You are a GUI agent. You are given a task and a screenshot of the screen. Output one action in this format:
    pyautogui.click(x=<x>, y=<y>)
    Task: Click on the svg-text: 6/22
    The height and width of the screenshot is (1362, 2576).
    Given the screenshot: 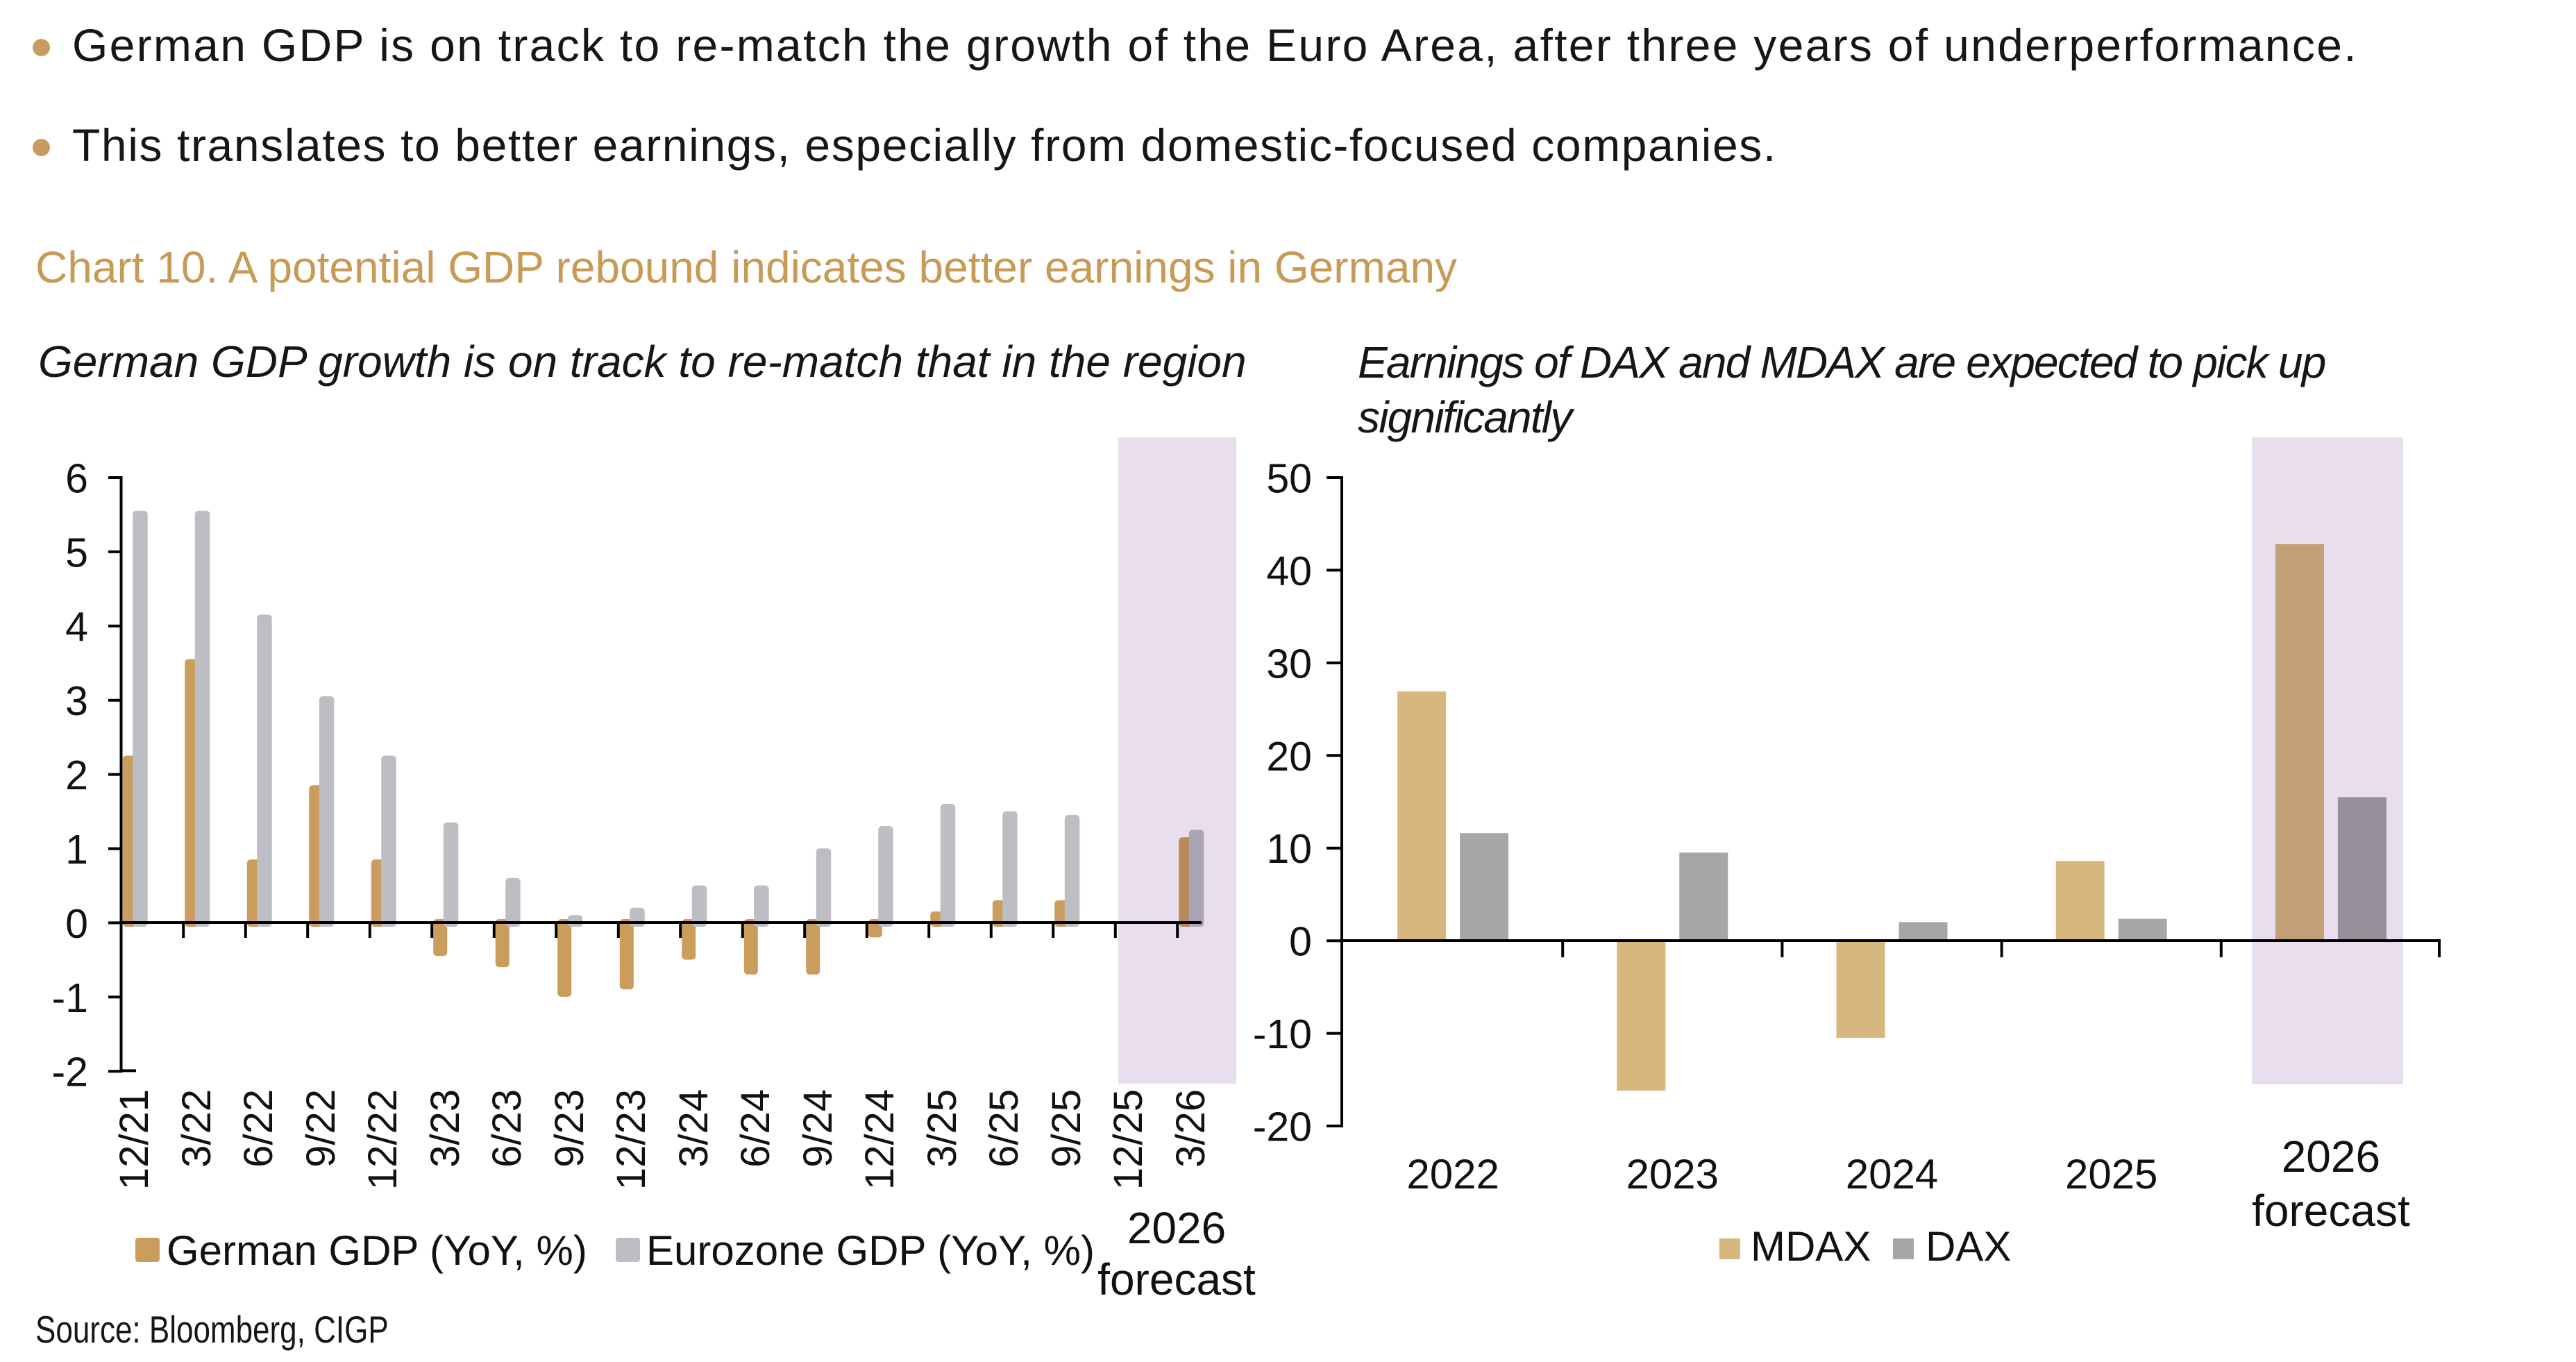 What is the action you would take?
    pyautogui.click(x=258, y=1129)
    